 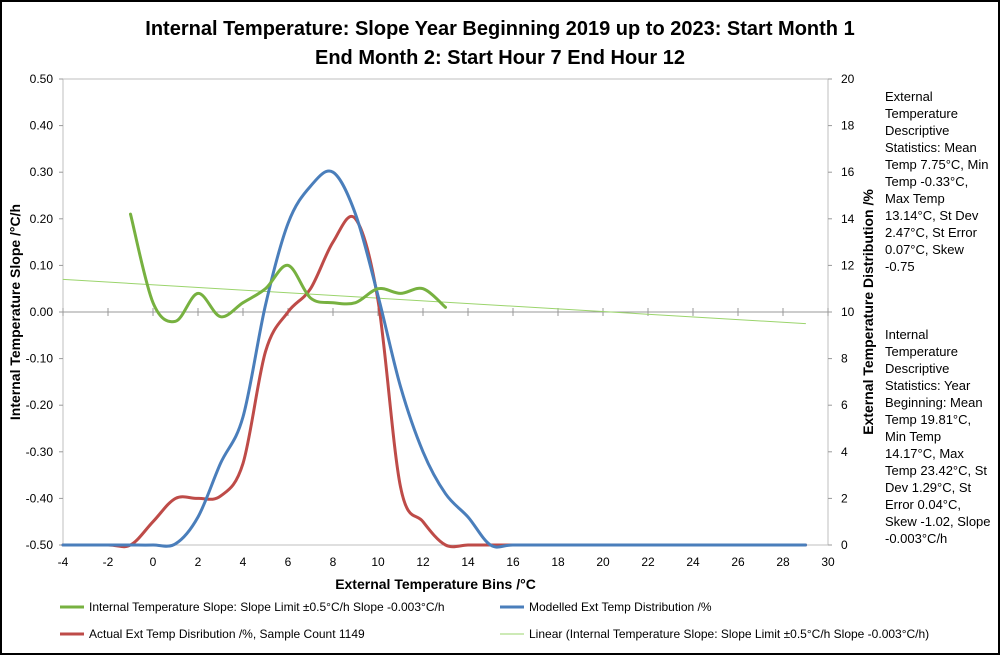 What do you see at coordinates (844, 359) in the screenshot?
I see `y-right-tick-label: 8` at bounding box center [844, 359].